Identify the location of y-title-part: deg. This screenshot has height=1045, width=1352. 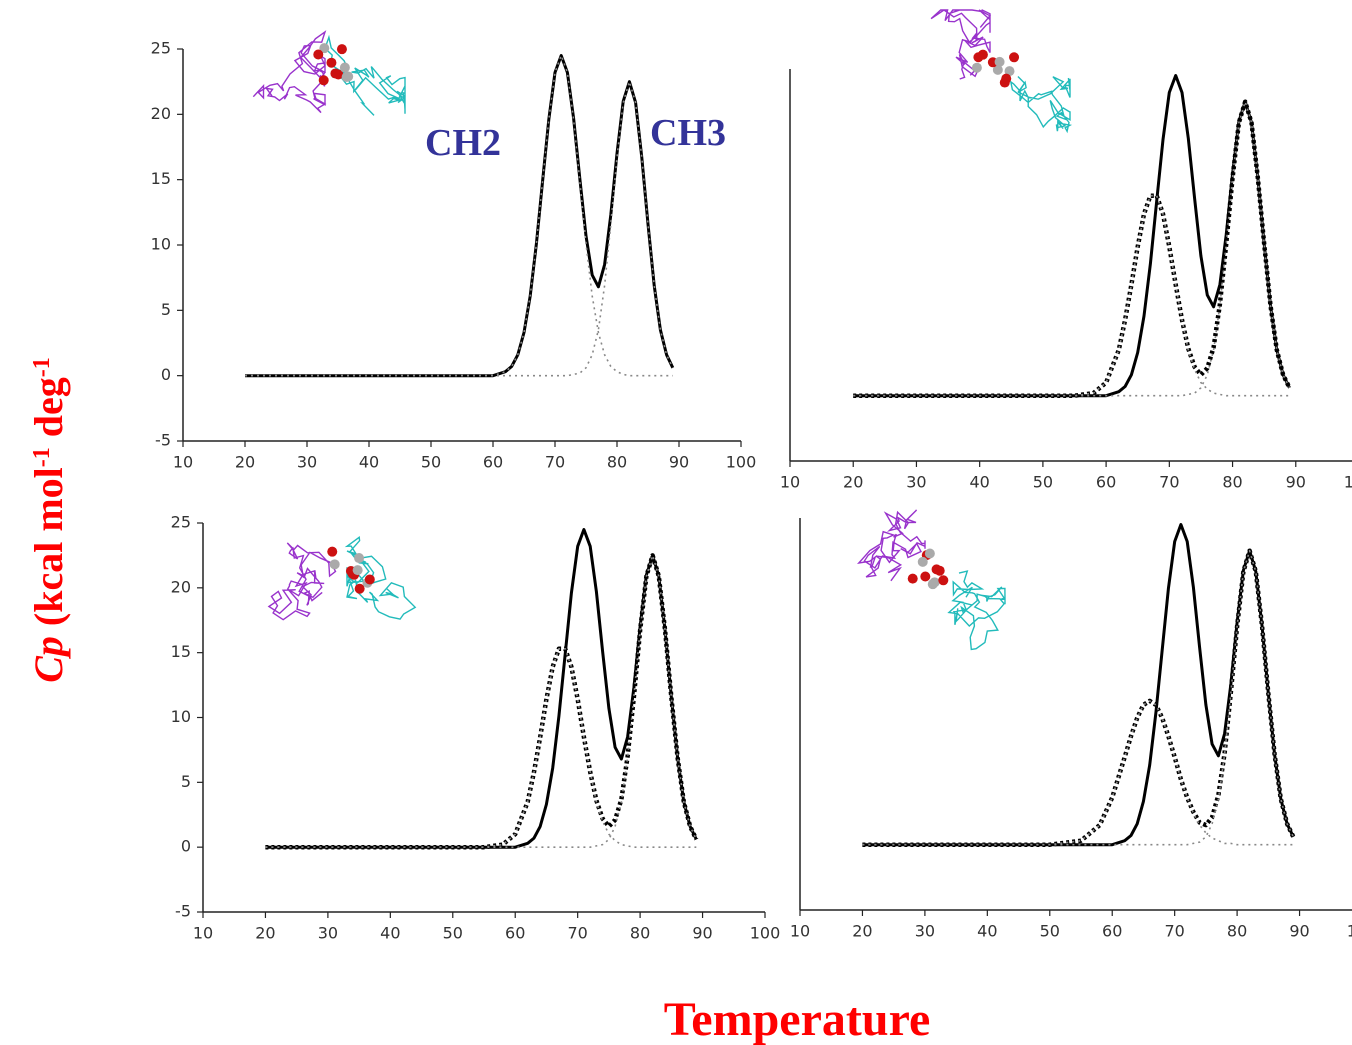
(48, 412).